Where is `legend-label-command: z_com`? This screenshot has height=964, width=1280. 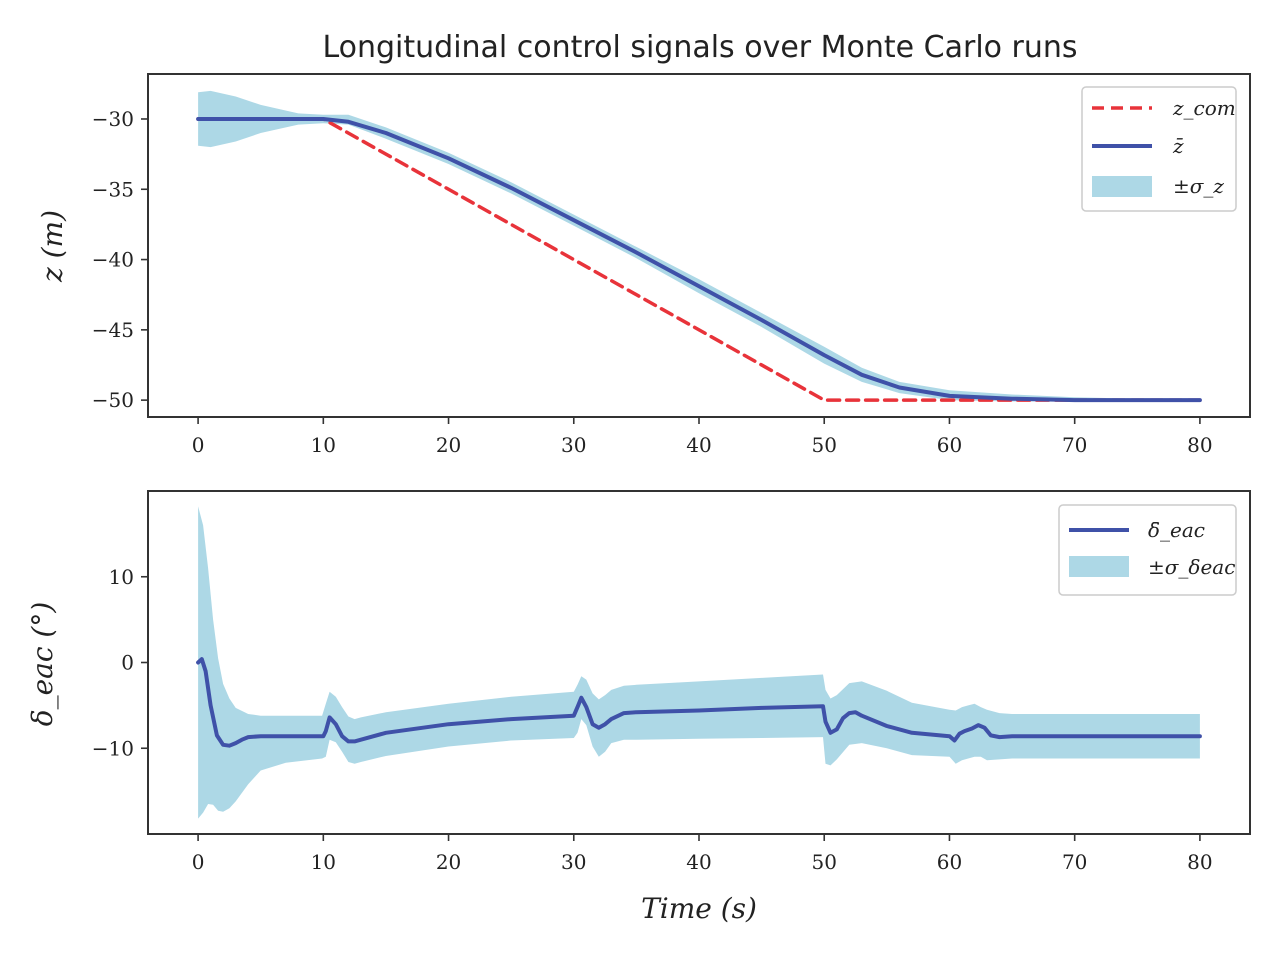
legend-label-command: z_com is located at coordinates (1204, 108).